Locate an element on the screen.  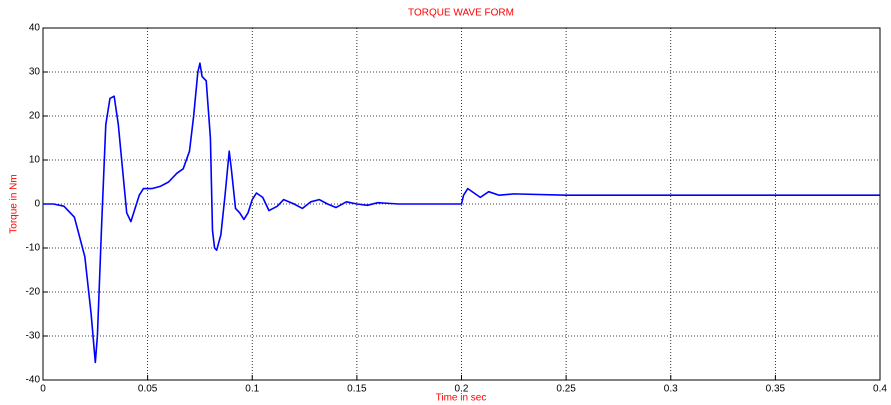
y-tick-label: -20 is located at coordinates (33, 292).